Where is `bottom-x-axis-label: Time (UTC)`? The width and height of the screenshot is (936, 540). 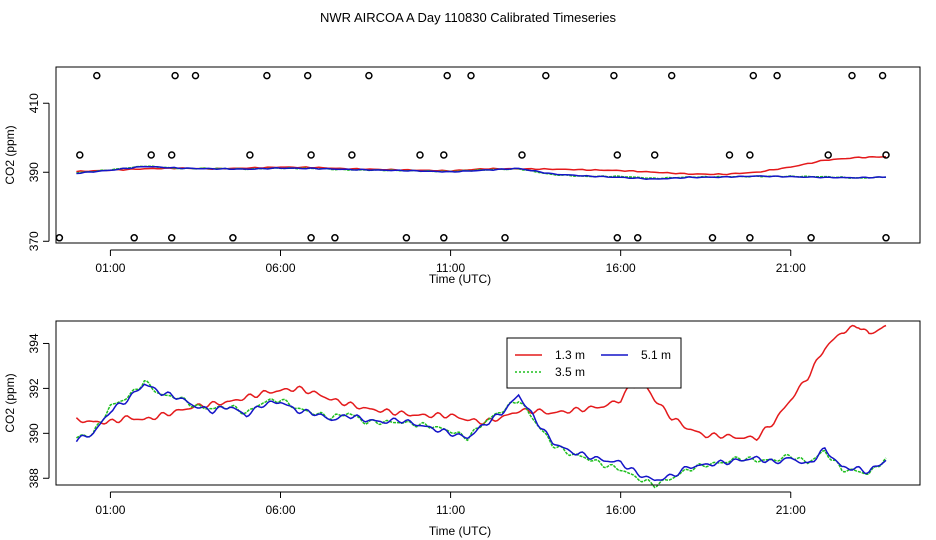 bottom-x-axis-label: Time (UTC) is located at coordinates (460, 531).